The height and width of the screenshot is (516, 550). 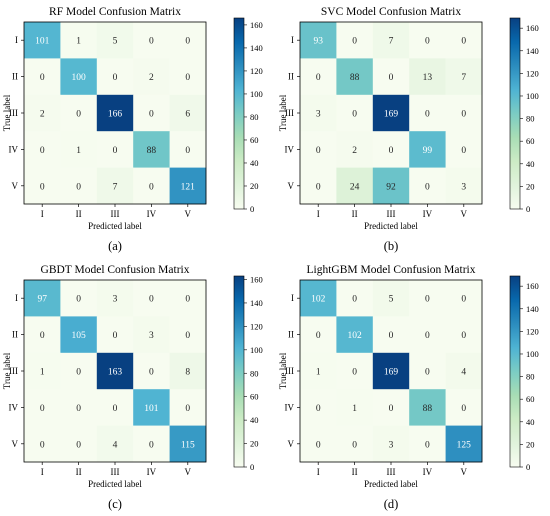 What do you see at coordinates (152, 472) in the screenshot?
I see `x-tick-label: IV` at bounding box center [152, 472].